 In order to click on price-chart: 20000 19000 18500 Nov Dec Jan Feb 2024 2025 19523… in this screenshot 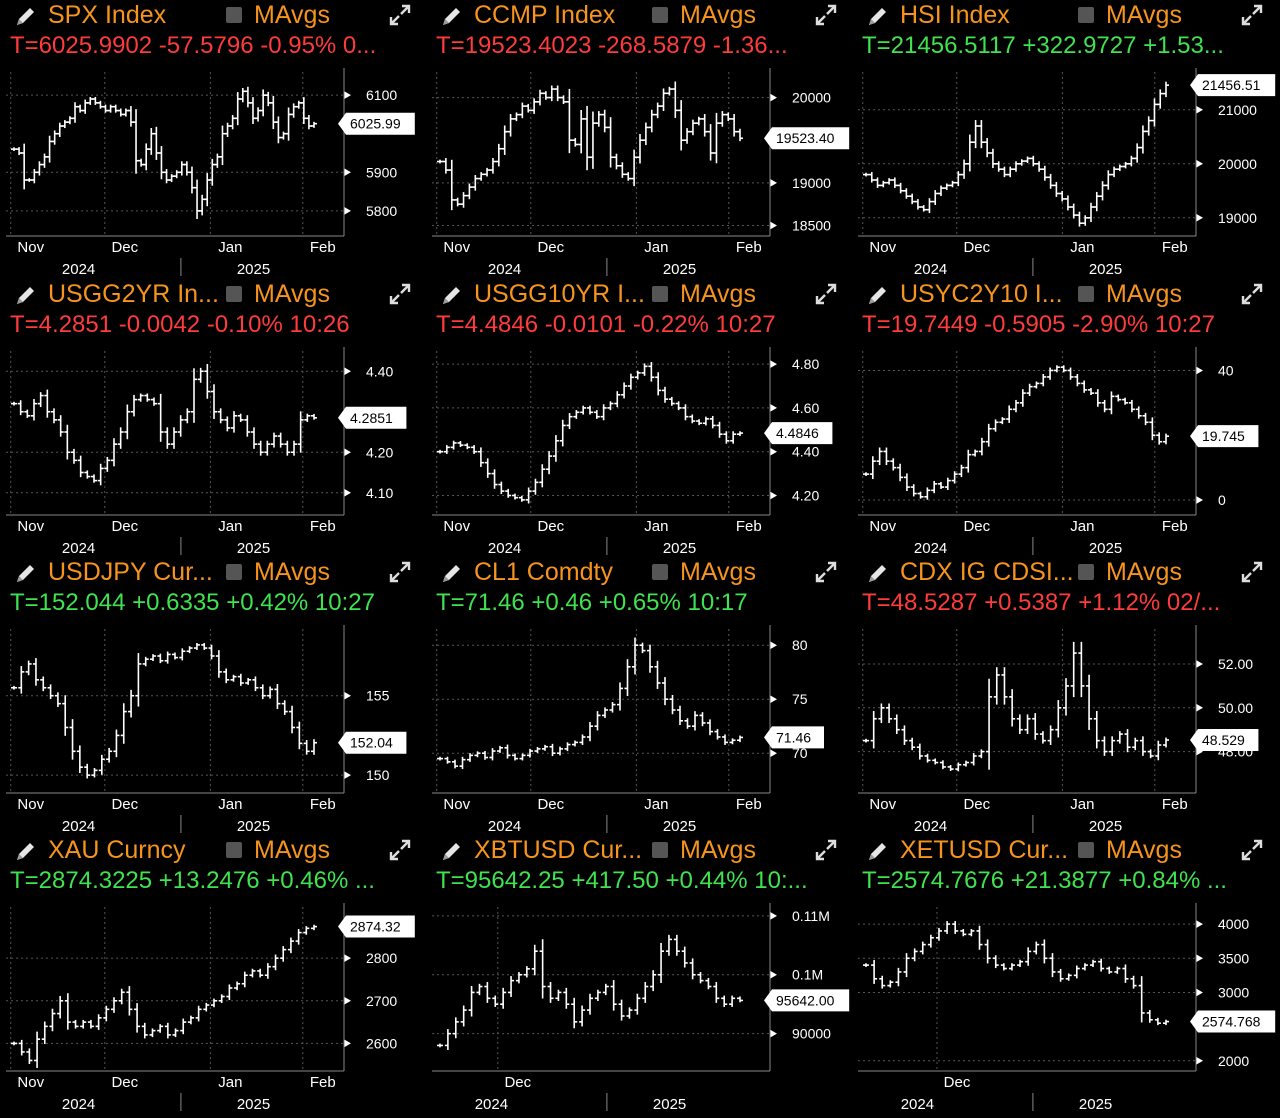, I will do `click(638, 171)`.